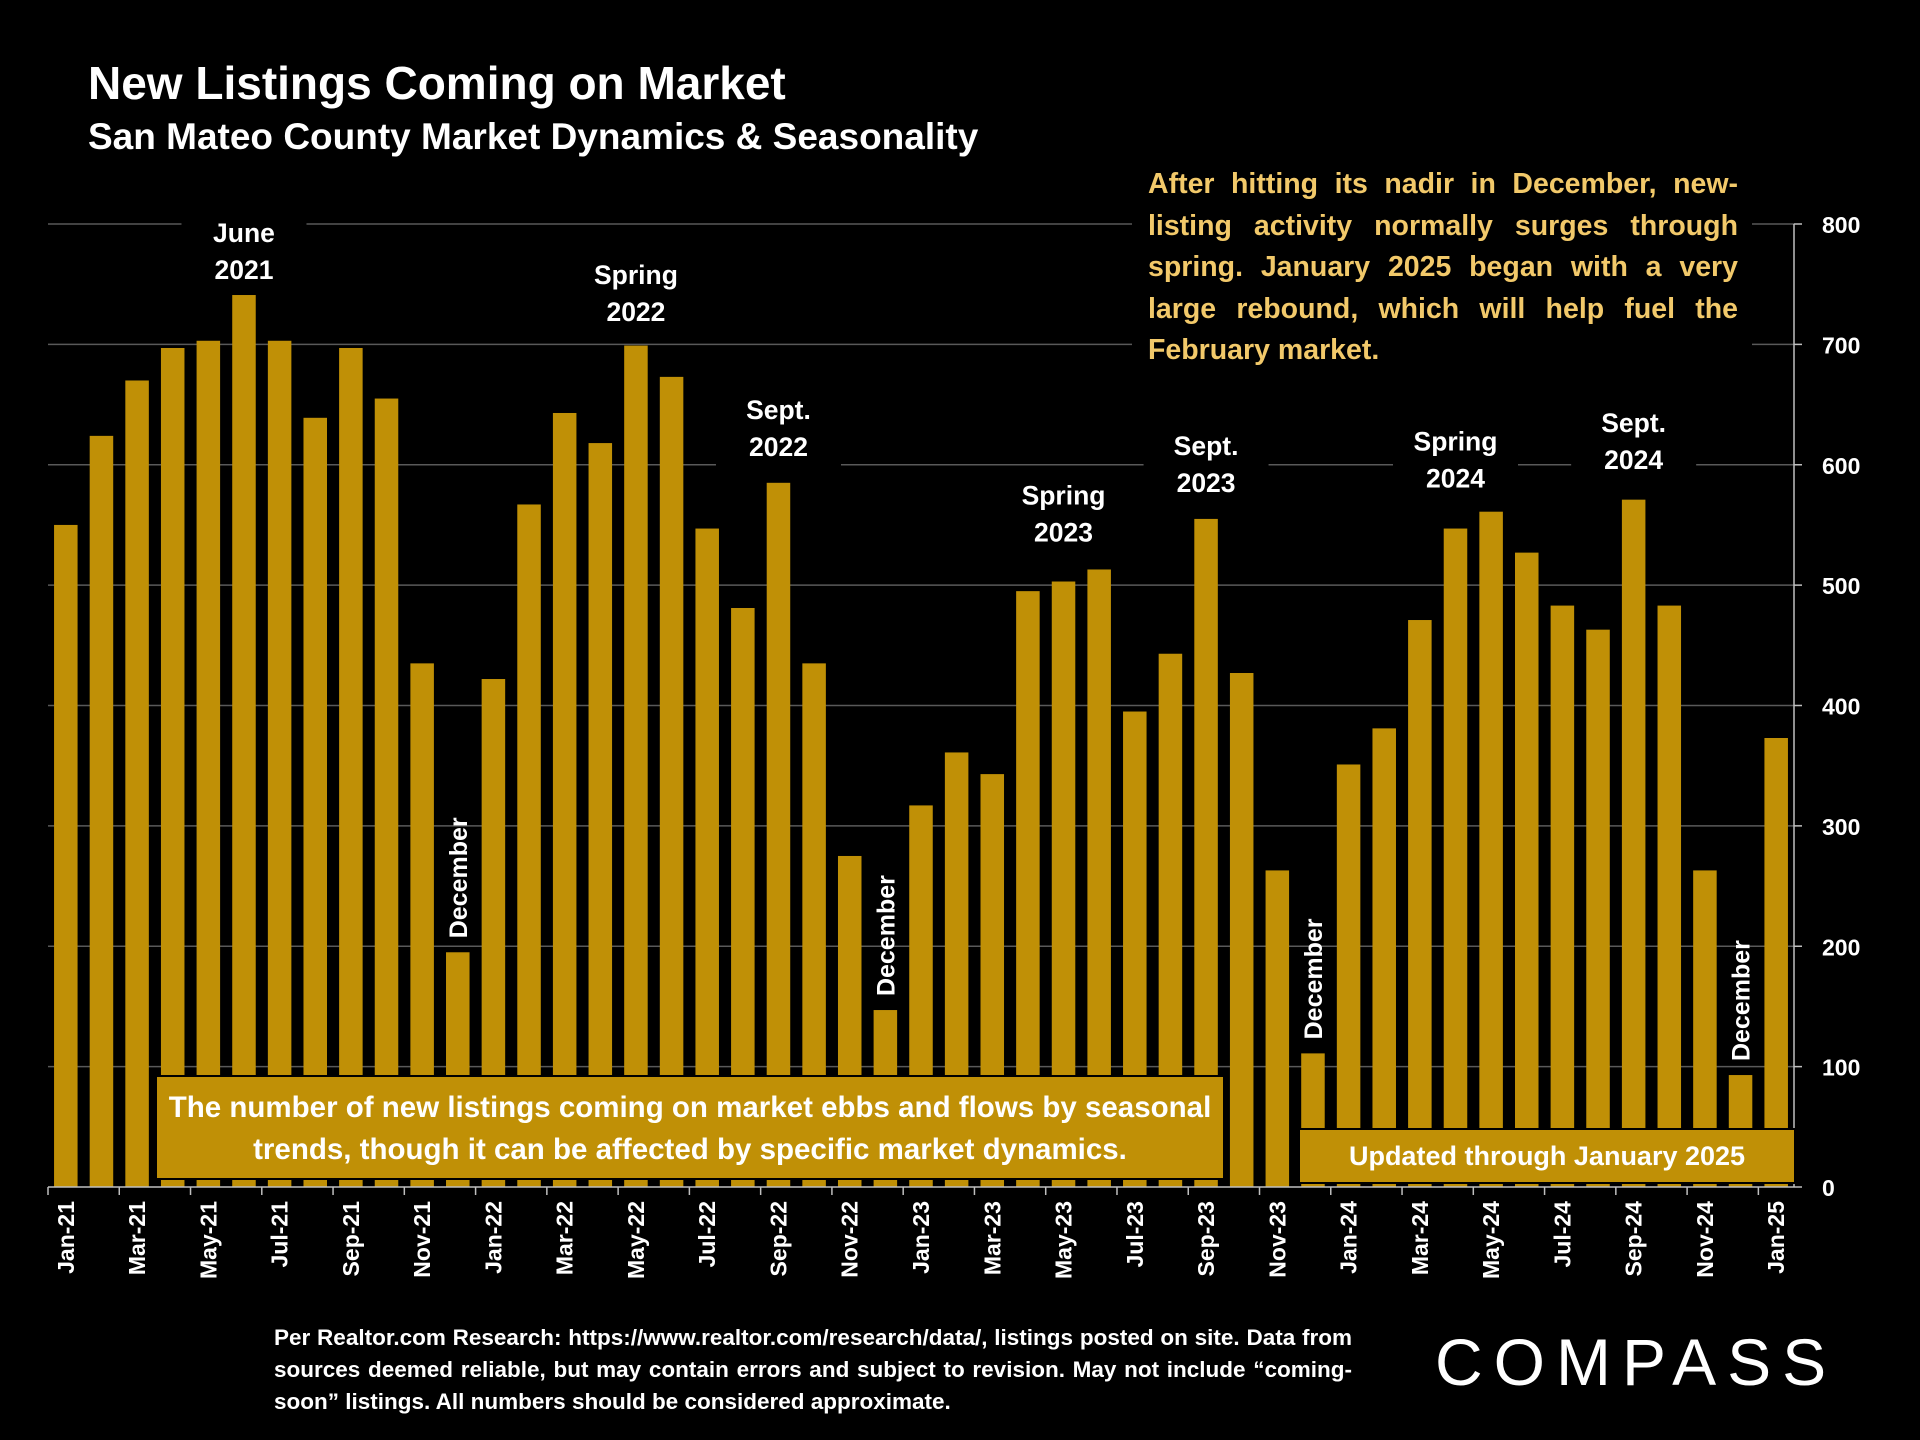  Describe the element at coordinates (1841, 345) in the screenshot. I see `y-tick-label: 700` at that location.